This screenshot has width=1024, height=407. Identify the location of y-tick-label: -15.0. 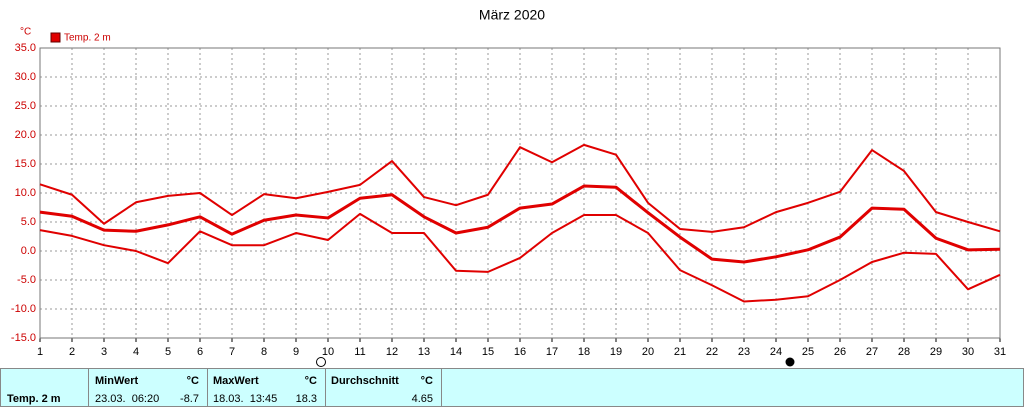
(23, 338).